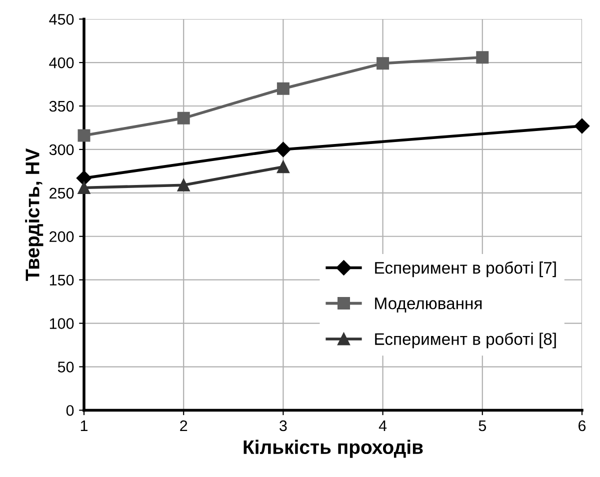 Image resolution: width=600 pixels, height=477 pixels. Describe the element at coordinates (61, 106) in the screenshot. I see `y-tick-label: 350` at that location.